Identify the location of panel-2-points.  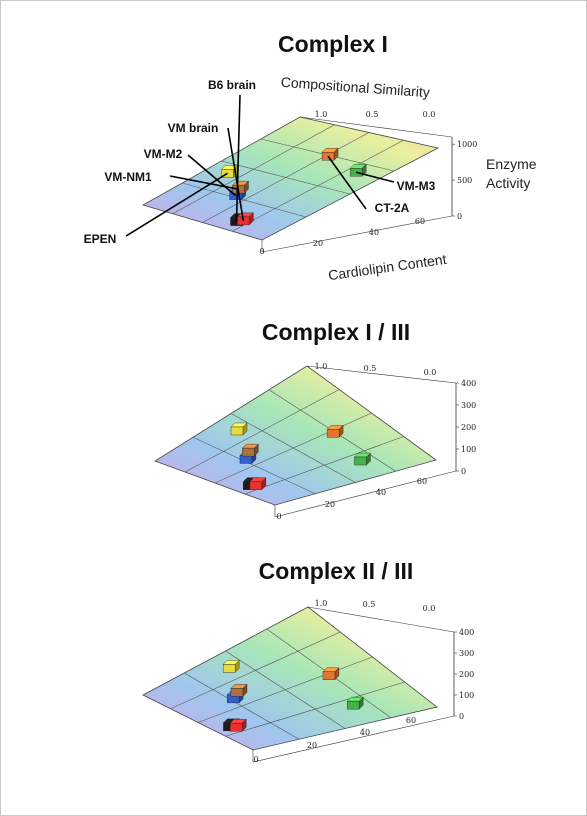
(300, 456).